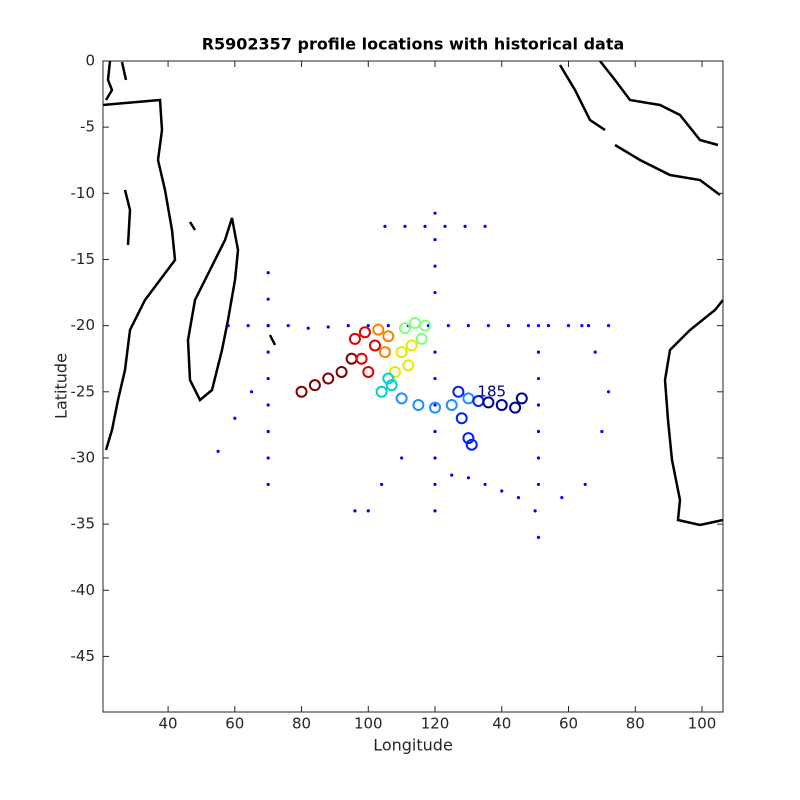  What do you see at coordinates (635, 724) in the screenshot?
I see `x-tick-label: 80` at bounding box center [635, 724].